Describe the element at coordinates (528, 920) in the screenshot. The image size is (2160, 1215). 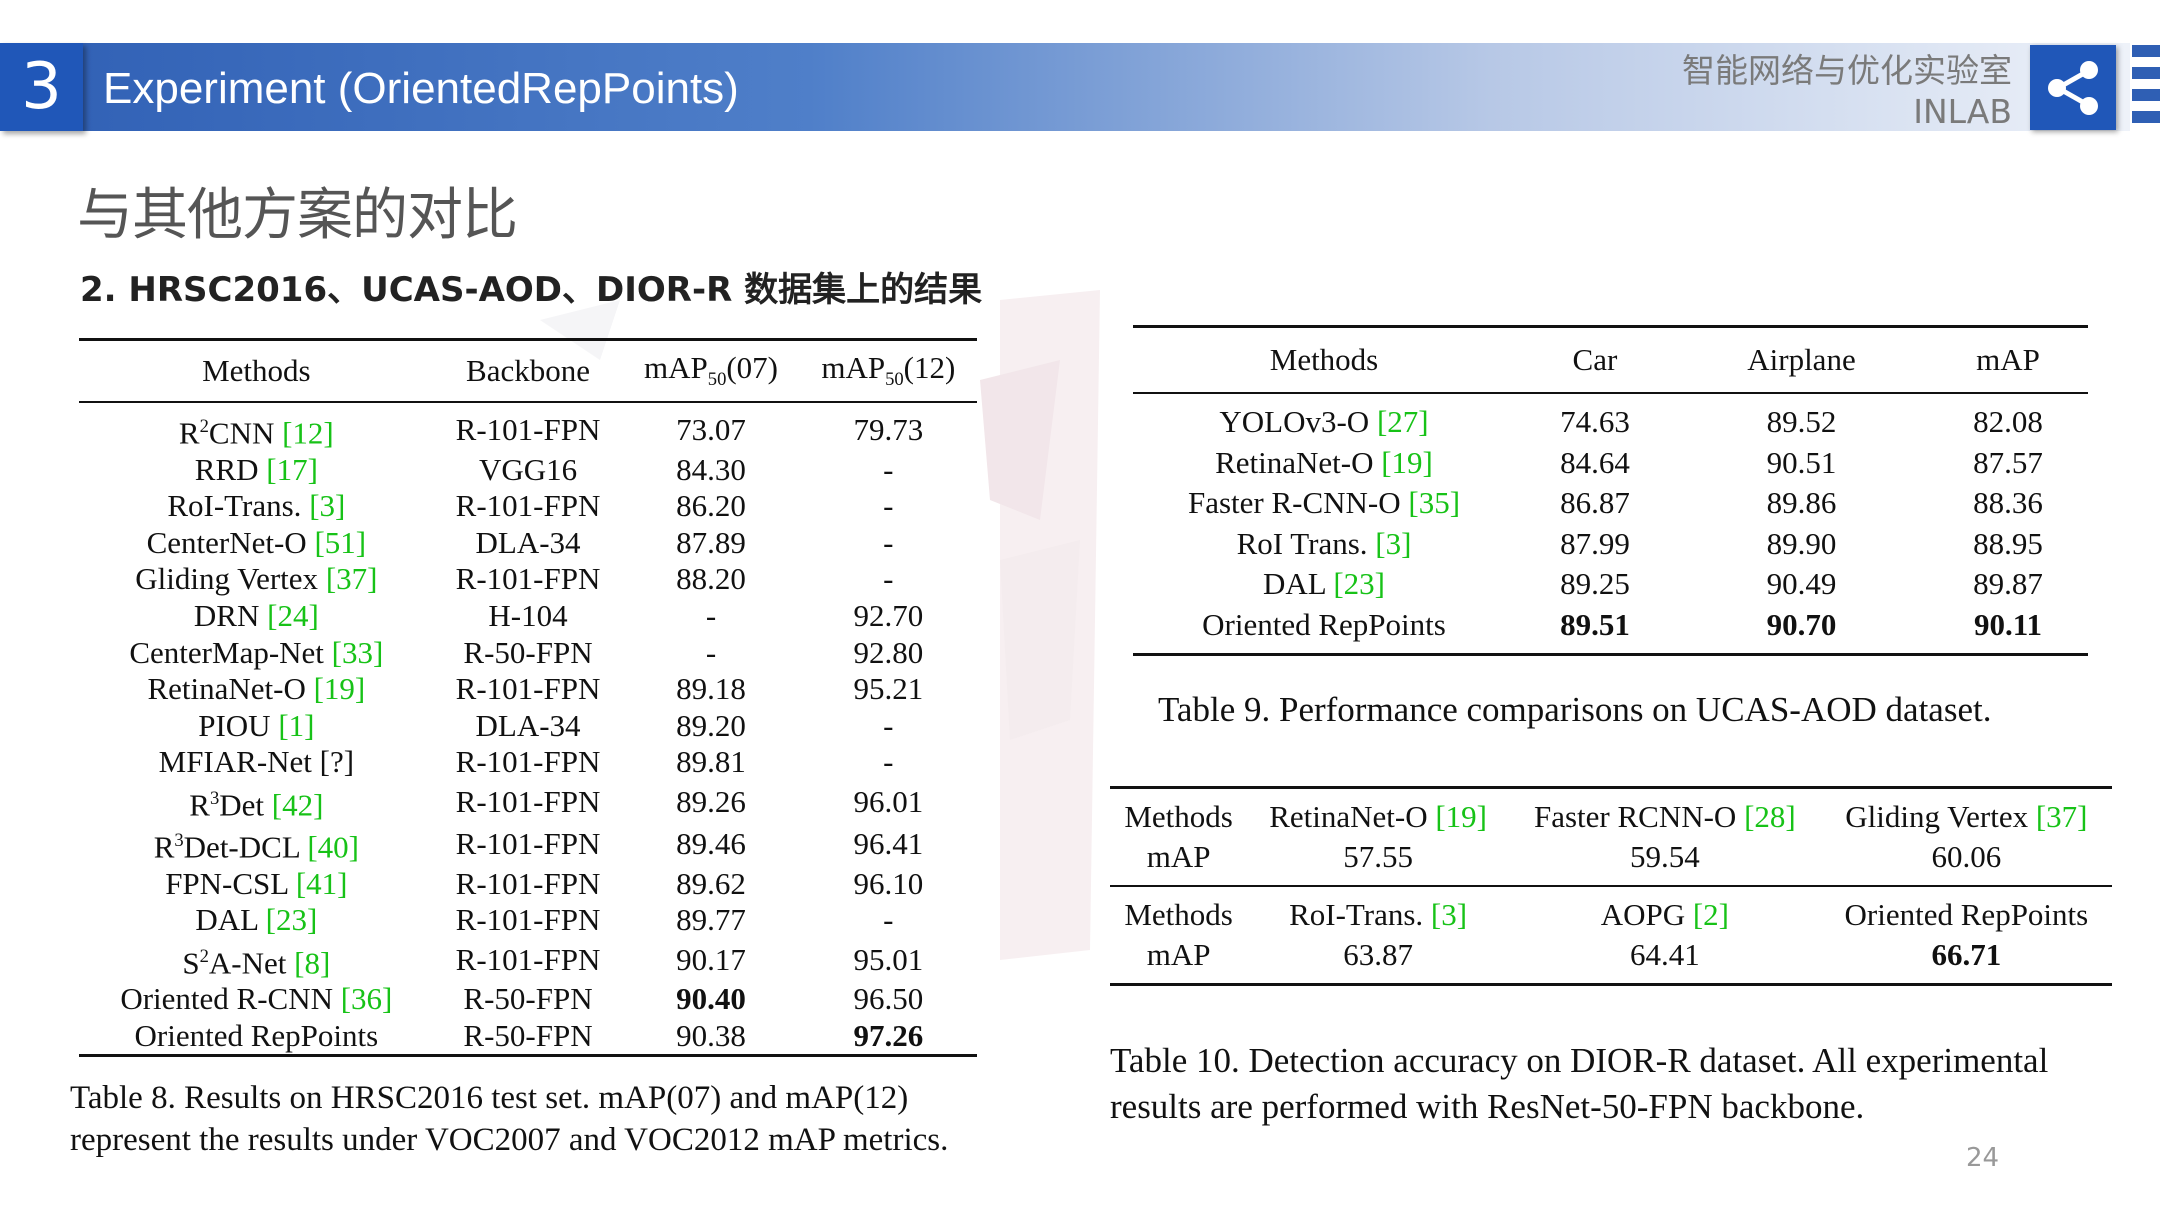
I see `table-row: DAL [23] R-101-FPN 89.77 -` at that location.